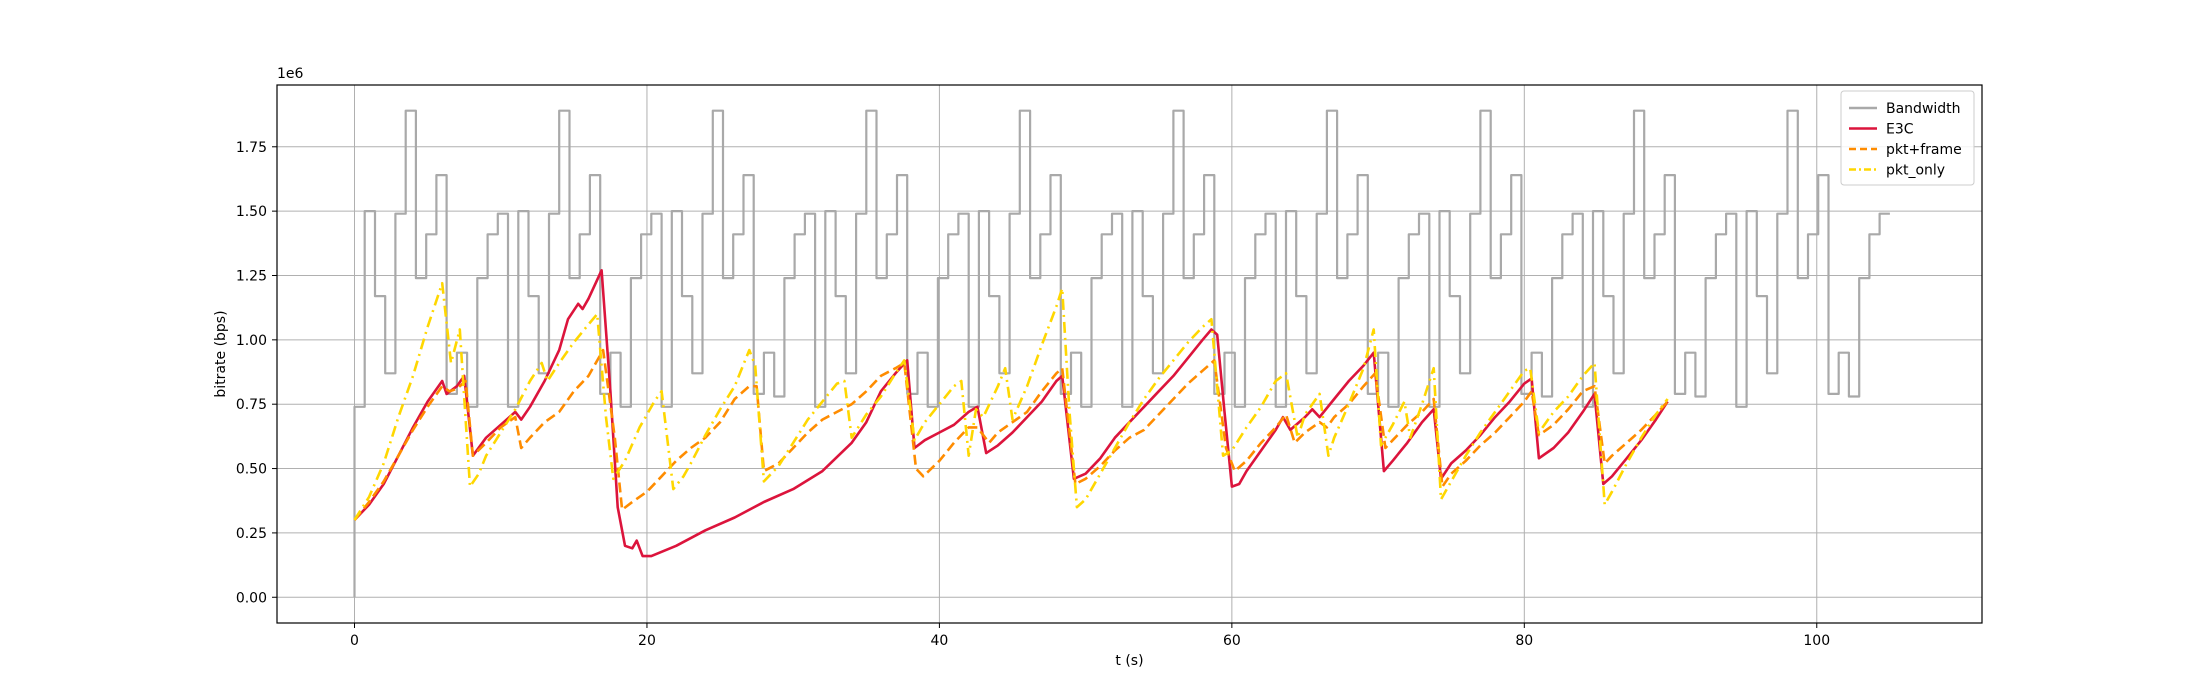  I want to click on y-offset-label: 1e6, so click(290, 74).